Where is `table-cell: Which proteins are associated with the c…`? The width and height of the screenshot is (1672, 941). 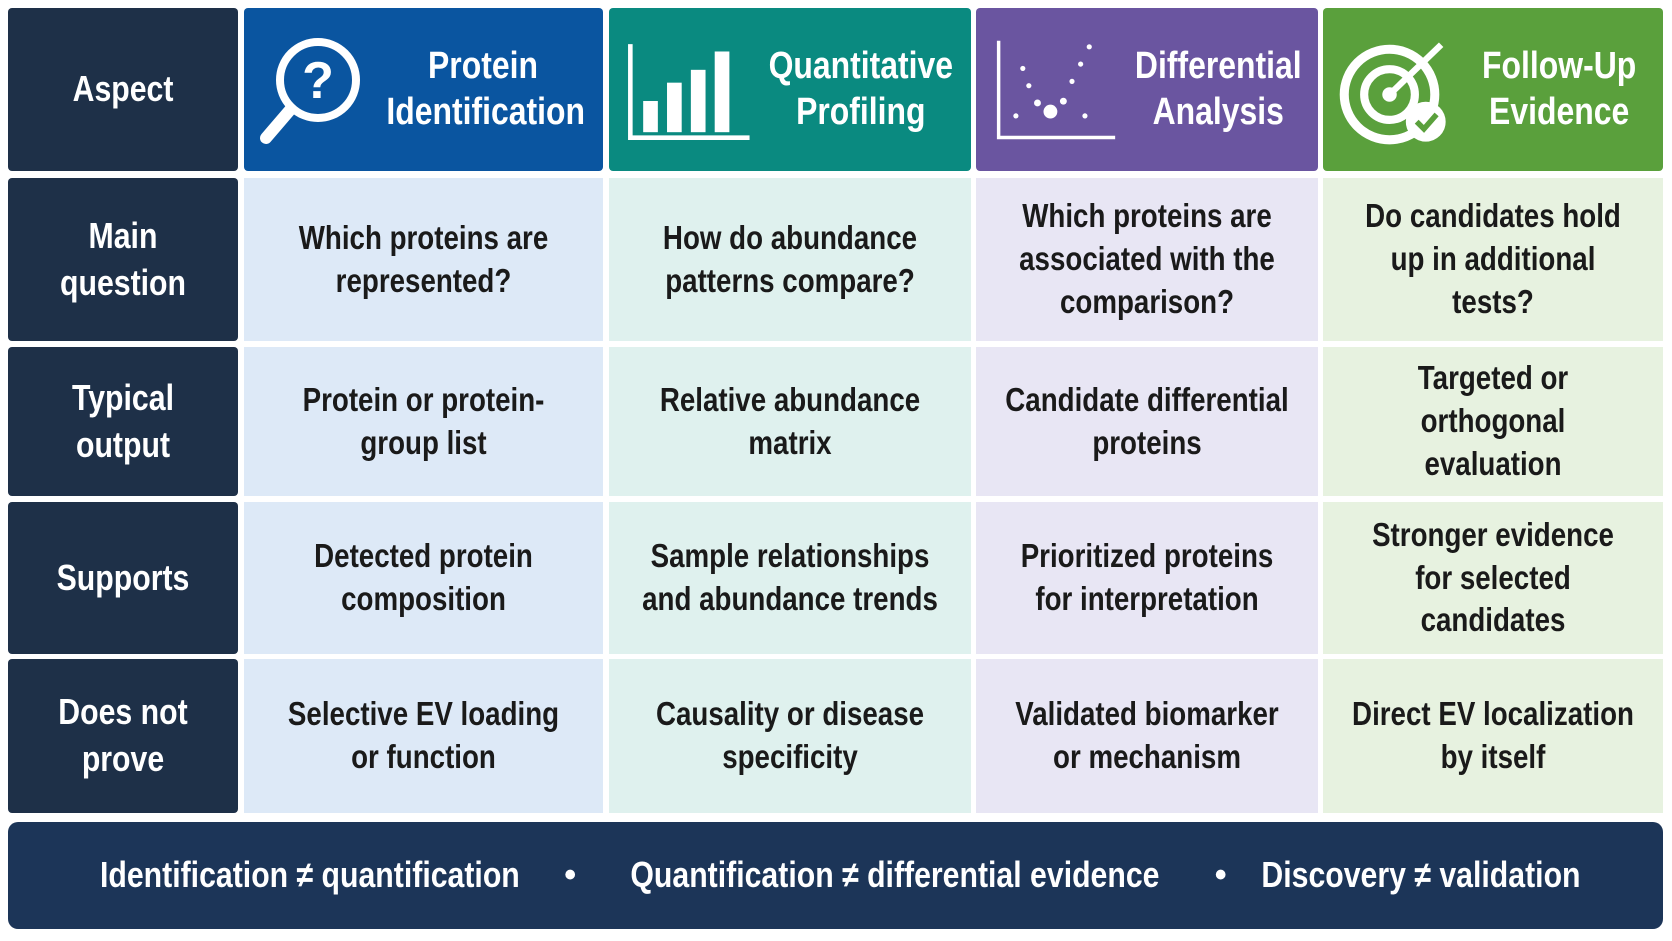 table-cell: Which proteins are associated with the c… is located at coordinates (1147, 259).